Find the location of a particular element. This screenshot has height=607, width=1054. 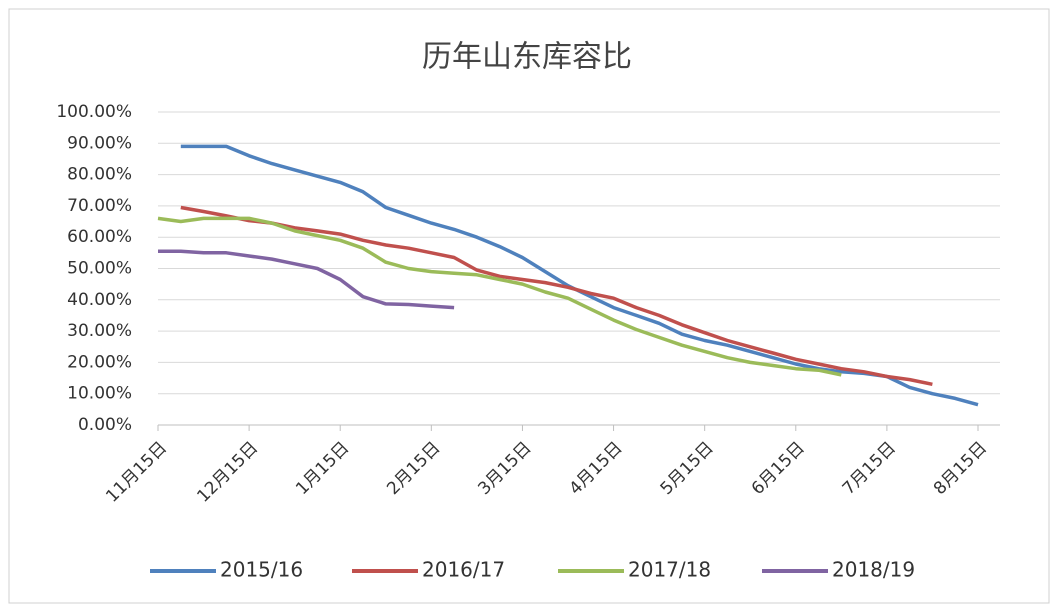

chart-title: 历年山东库容比 is located at coordinates (527, 57).